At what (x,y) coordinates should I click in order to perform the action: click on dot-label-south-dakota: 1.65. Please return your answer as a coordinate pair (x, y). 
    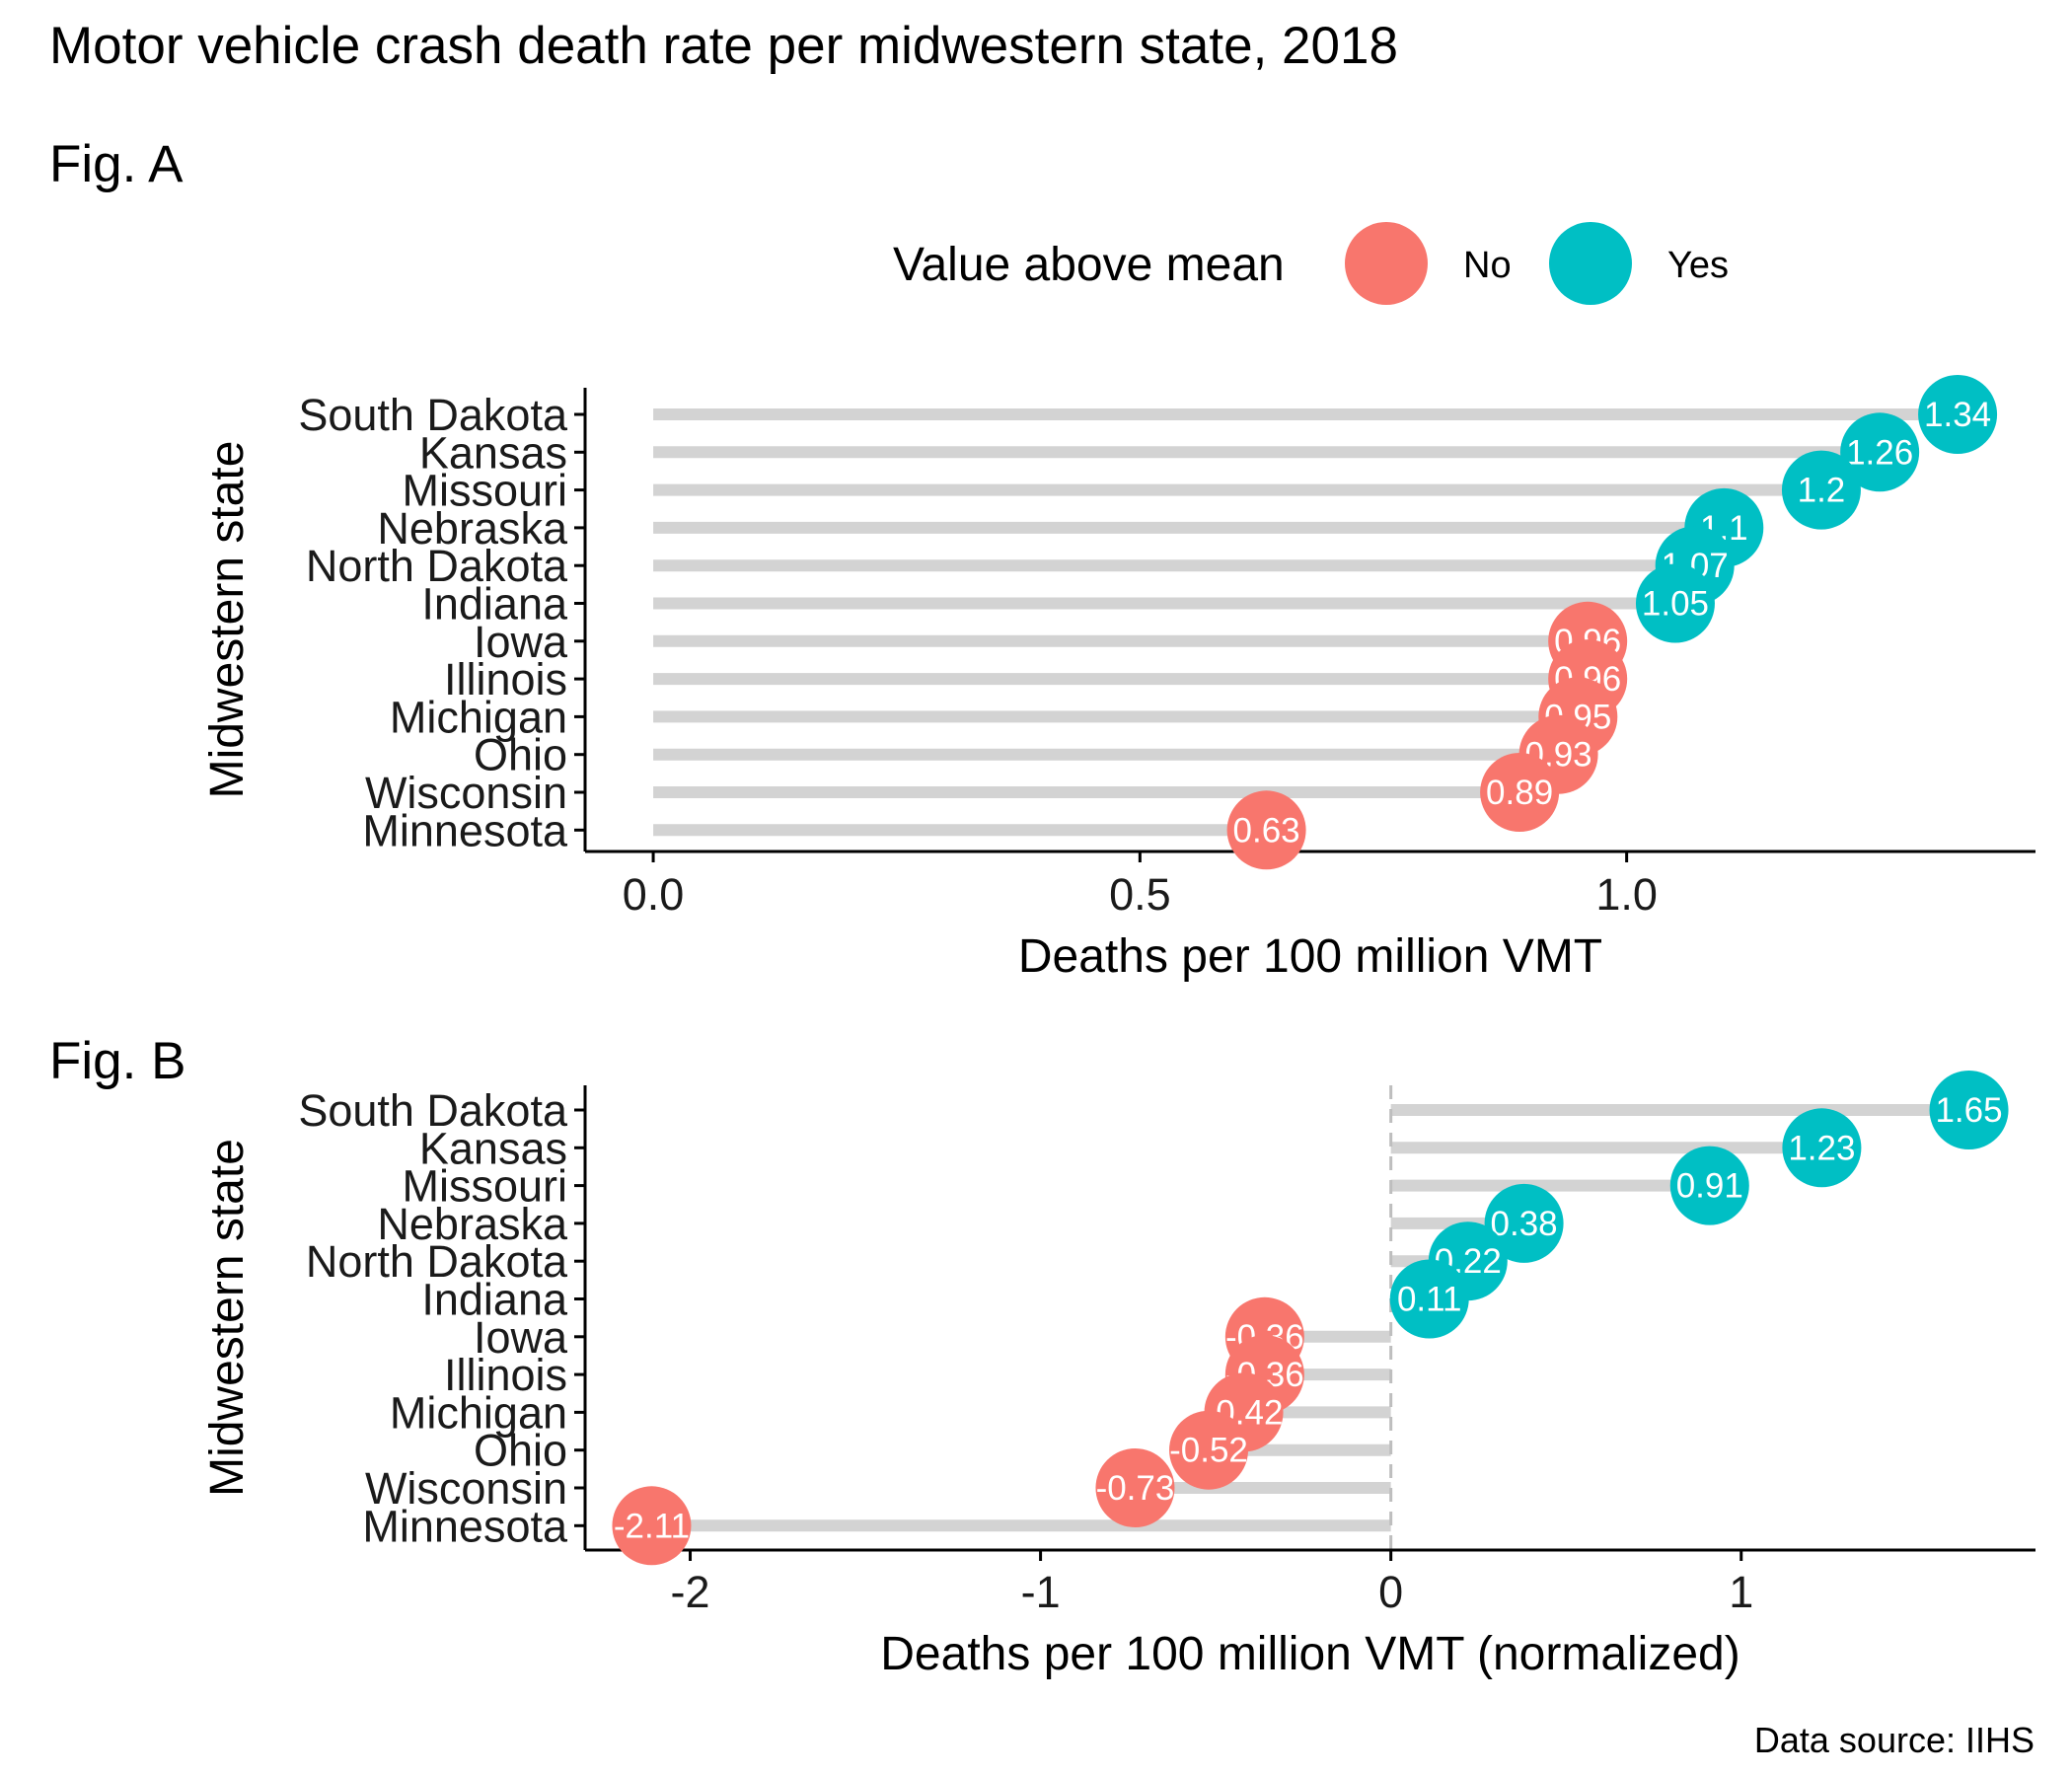
    Looking at the image, I should click on (1969, 1111).